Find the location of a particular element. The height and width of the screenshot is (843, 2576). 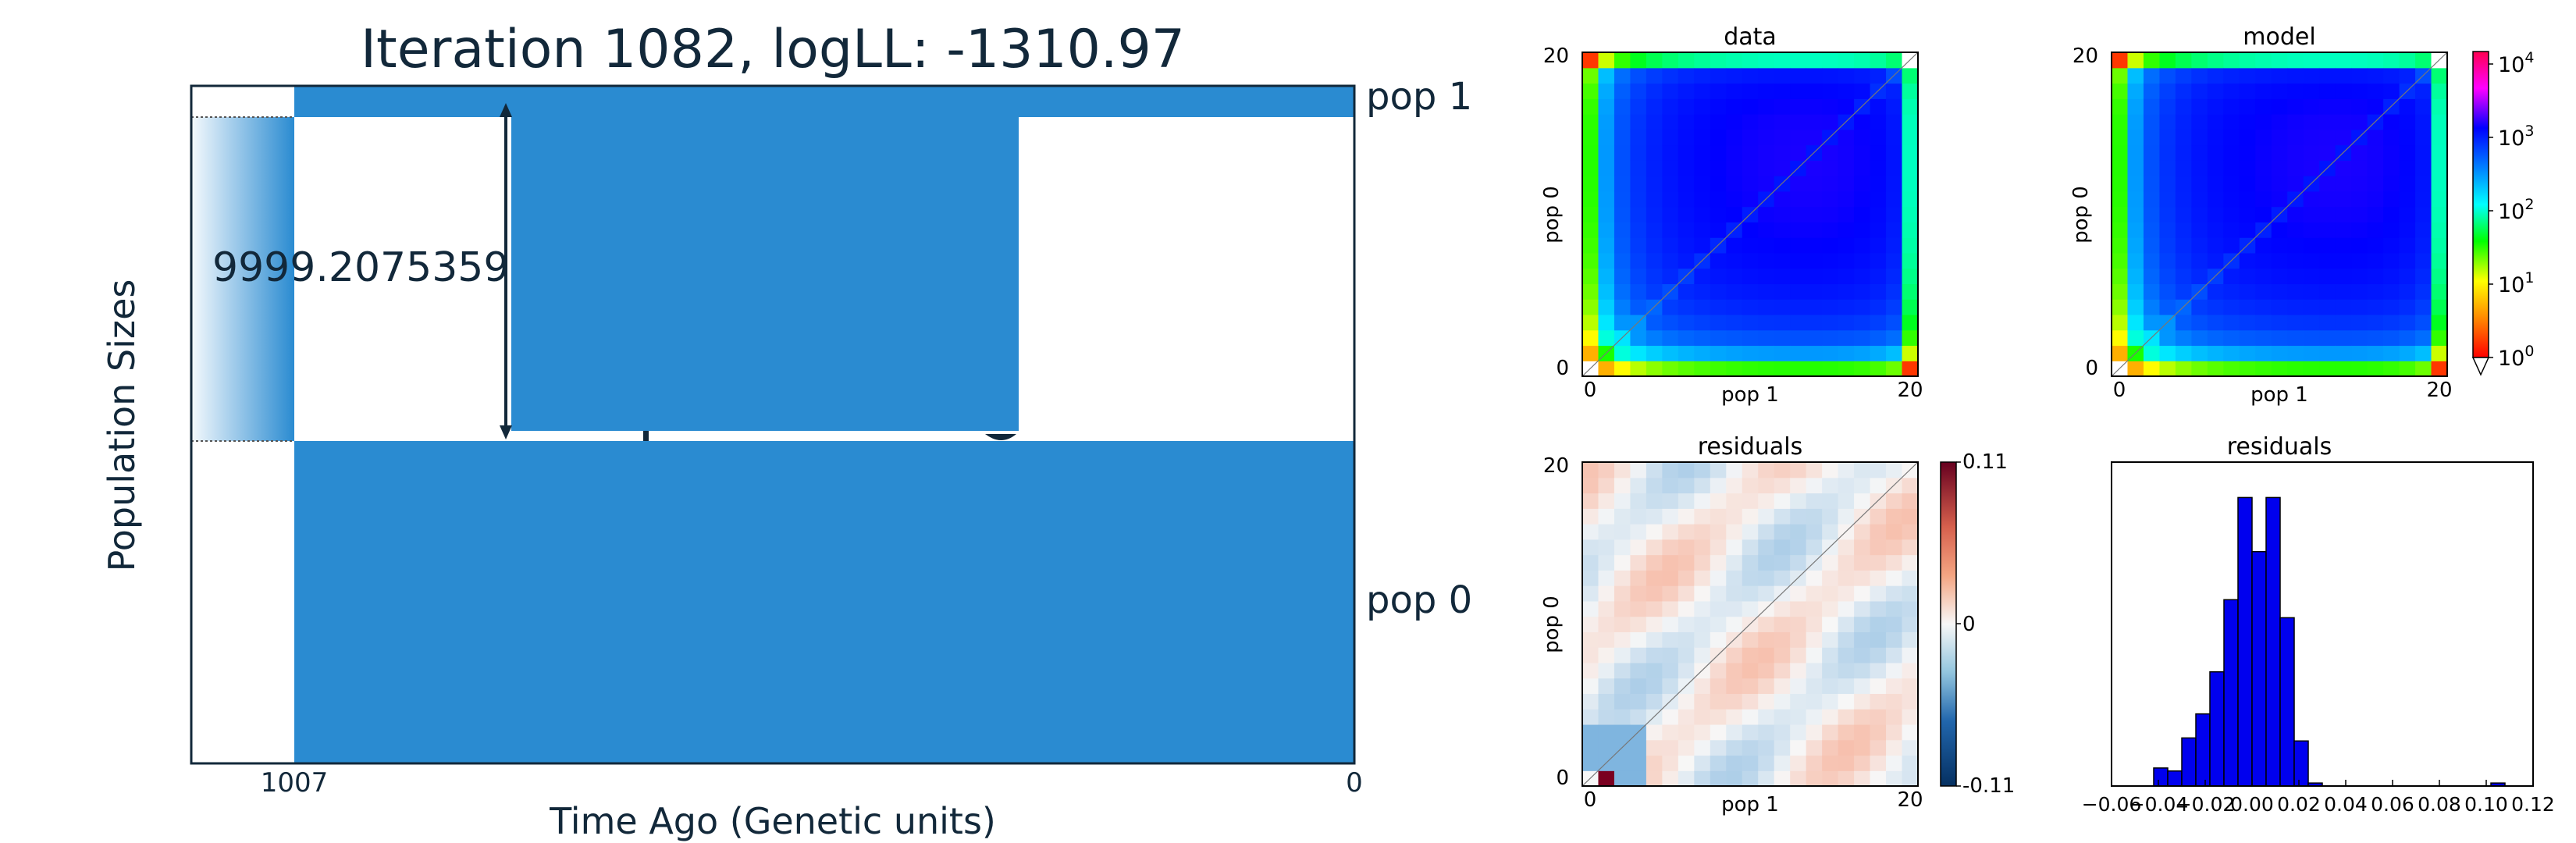

hist-tick-label: 0.00 is located at coordinates (2252, 805).